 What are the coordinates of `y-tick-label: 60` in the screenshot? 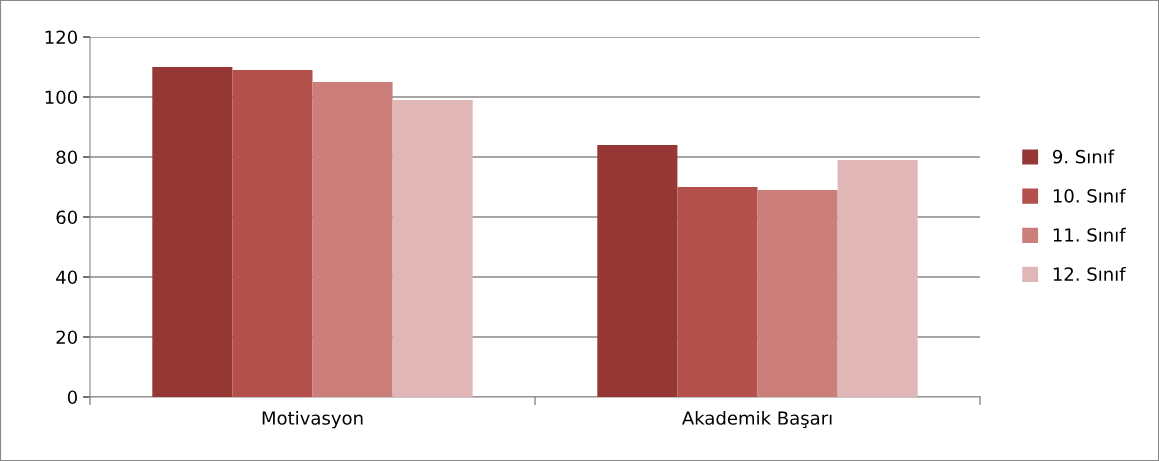 It's located at (66, 217).